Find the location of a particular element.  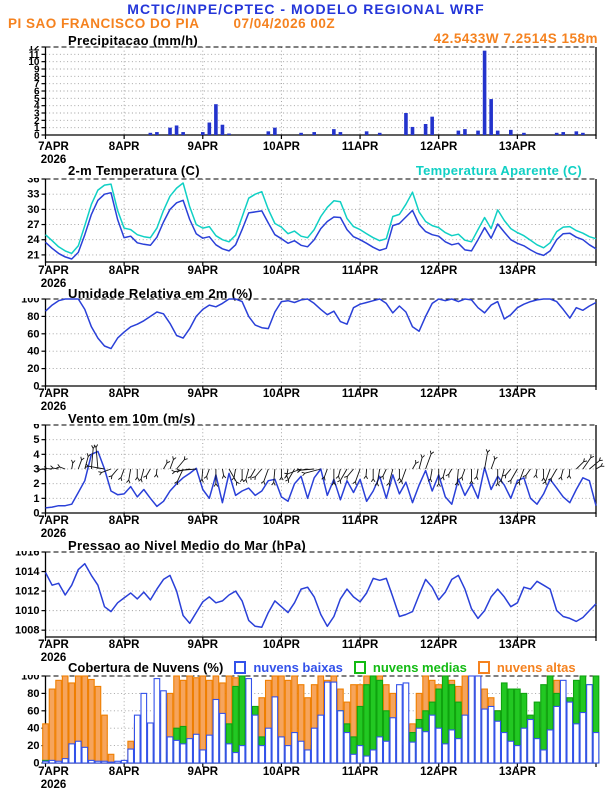

panel-title-clouds: Cobertura de Nuvens (%) is located at coordinates (146, 667).